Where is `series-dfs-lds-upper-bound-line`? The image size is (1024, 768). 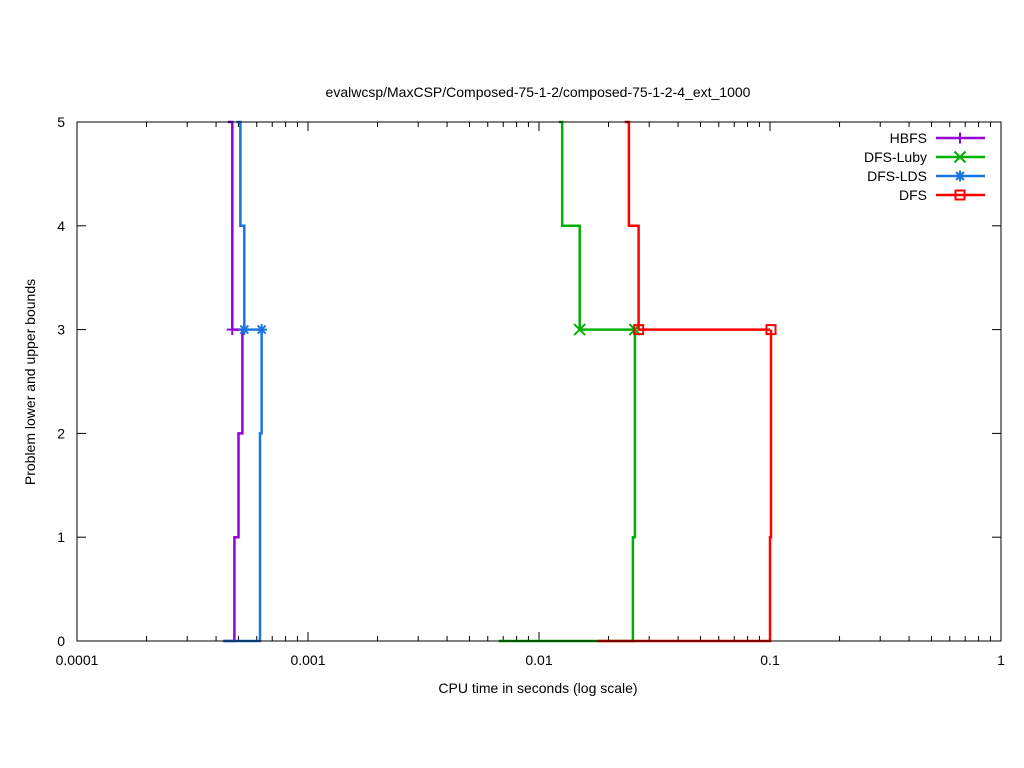
series-dfs-lds-upper-bound-line is located at coordinates (249, 225).